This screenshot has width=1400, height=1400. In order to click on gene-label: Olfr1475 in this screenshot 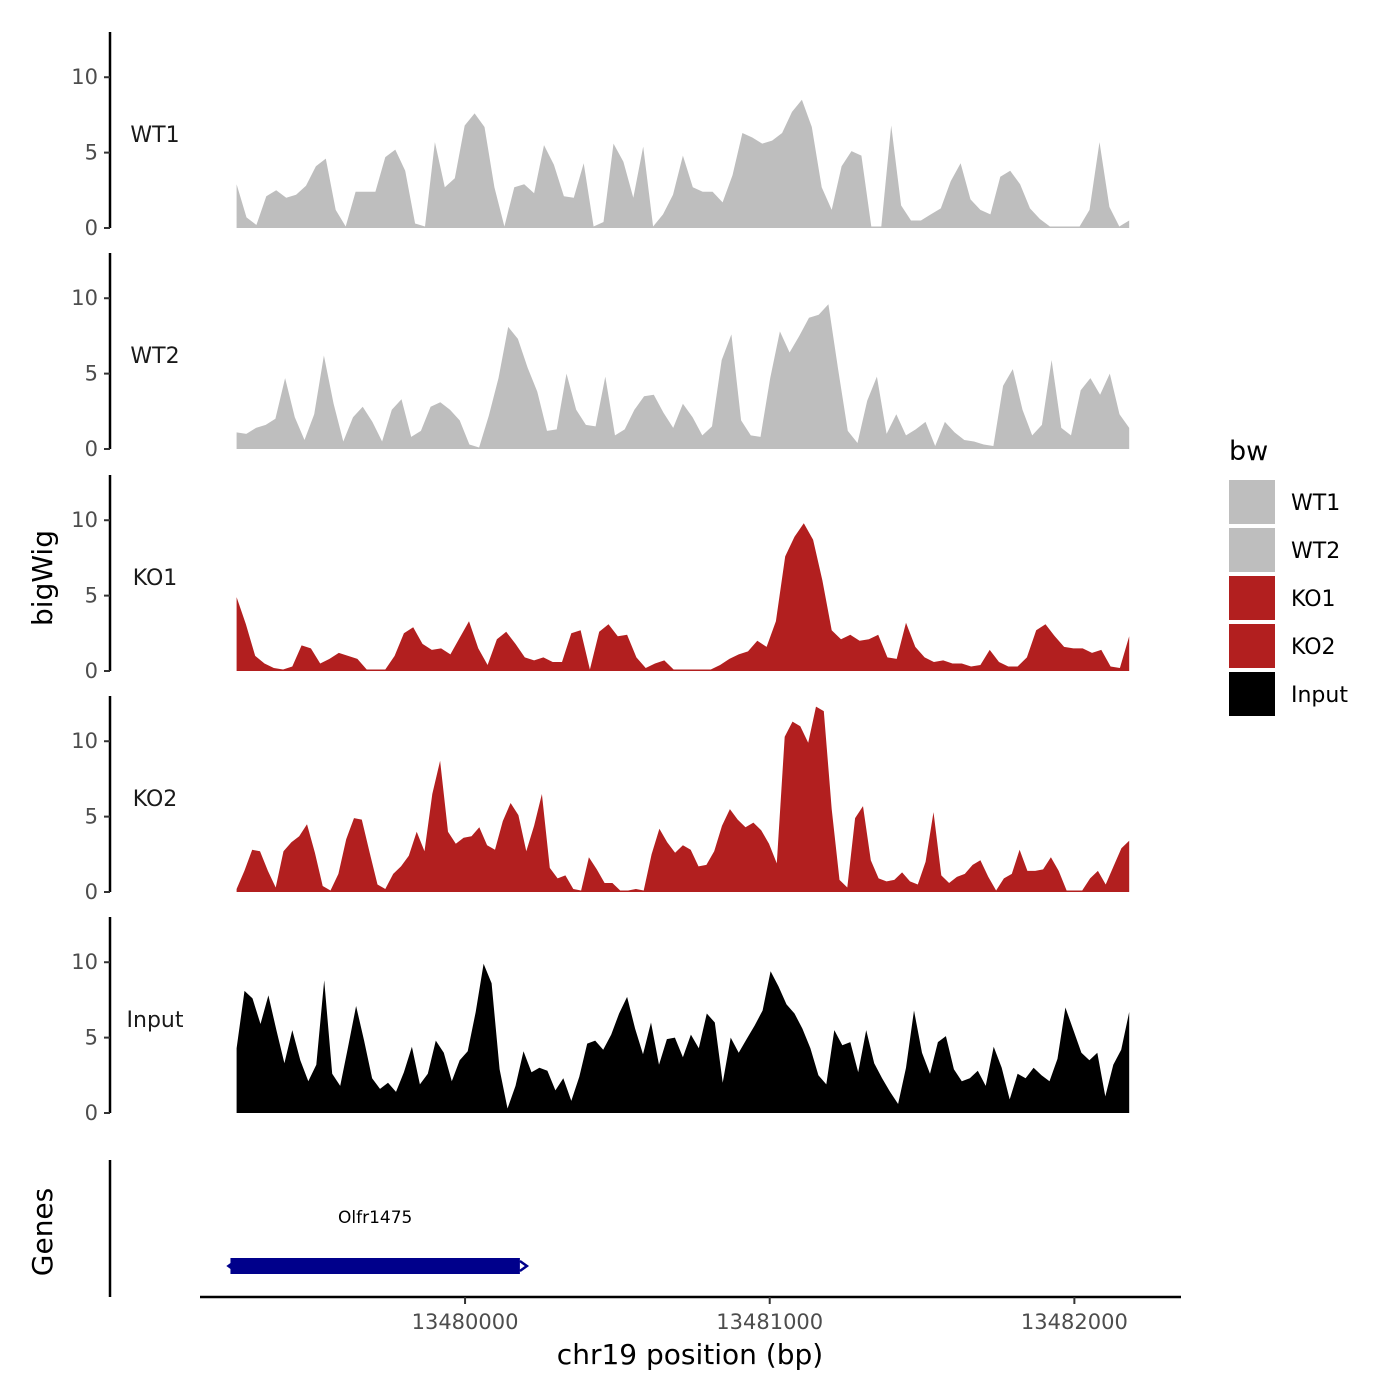, I will do `click(375, 1218)`.